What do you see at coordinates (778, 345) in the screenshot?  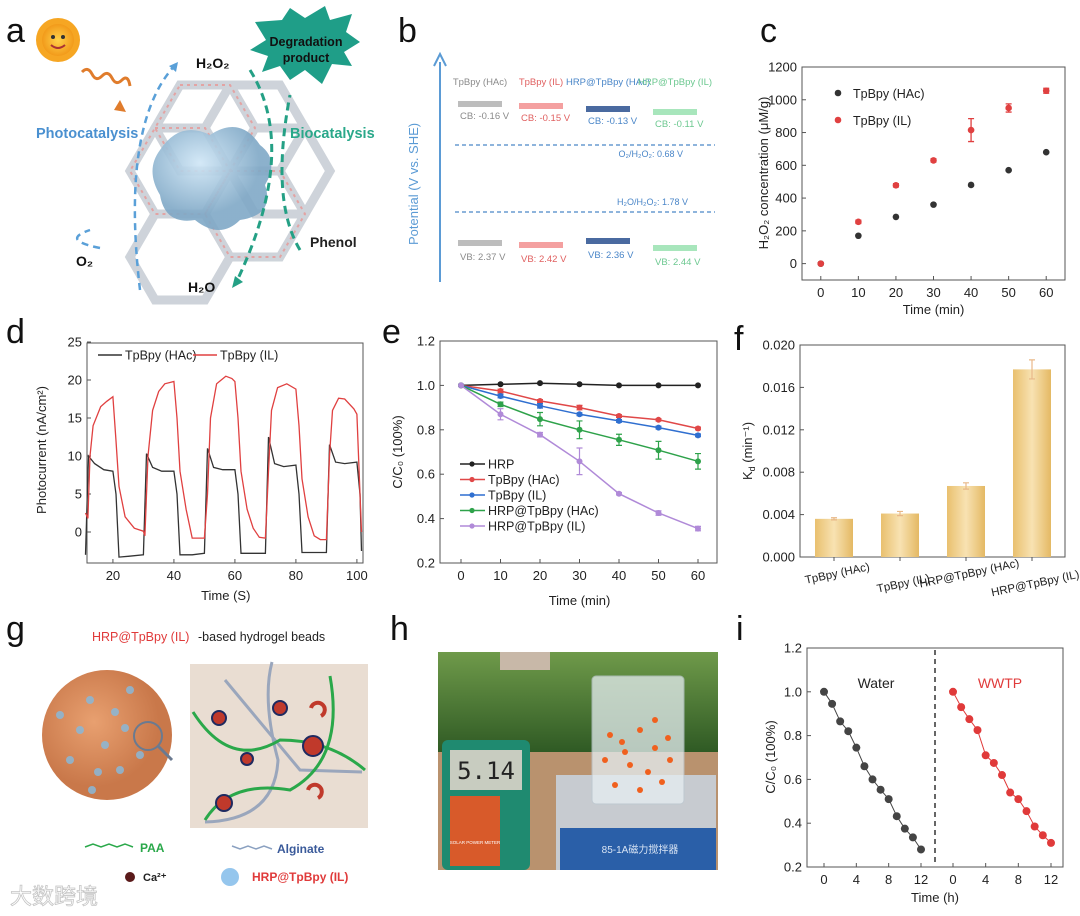 I see `y-tick-label: 0.020` at bounding box center [778, 345].